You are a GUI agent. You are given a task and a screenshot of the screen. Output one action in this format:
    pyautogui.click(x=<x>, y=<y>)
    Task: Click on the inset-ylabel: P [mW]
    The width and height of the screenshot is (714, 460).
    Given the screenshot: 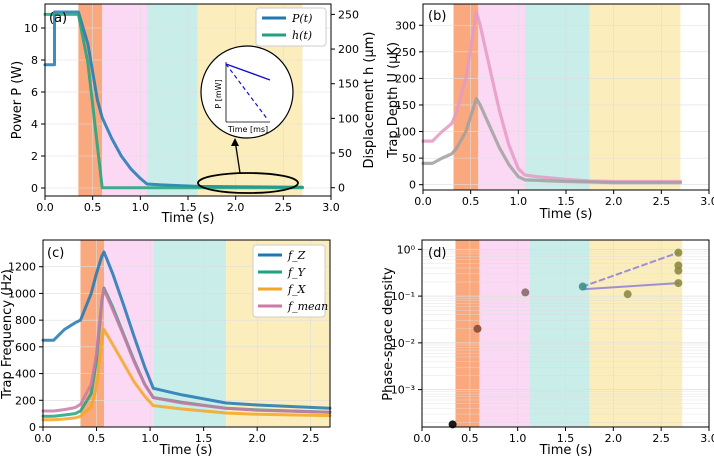 What is the action you would take?
    pyautogui.click(x=218, y=93)
    